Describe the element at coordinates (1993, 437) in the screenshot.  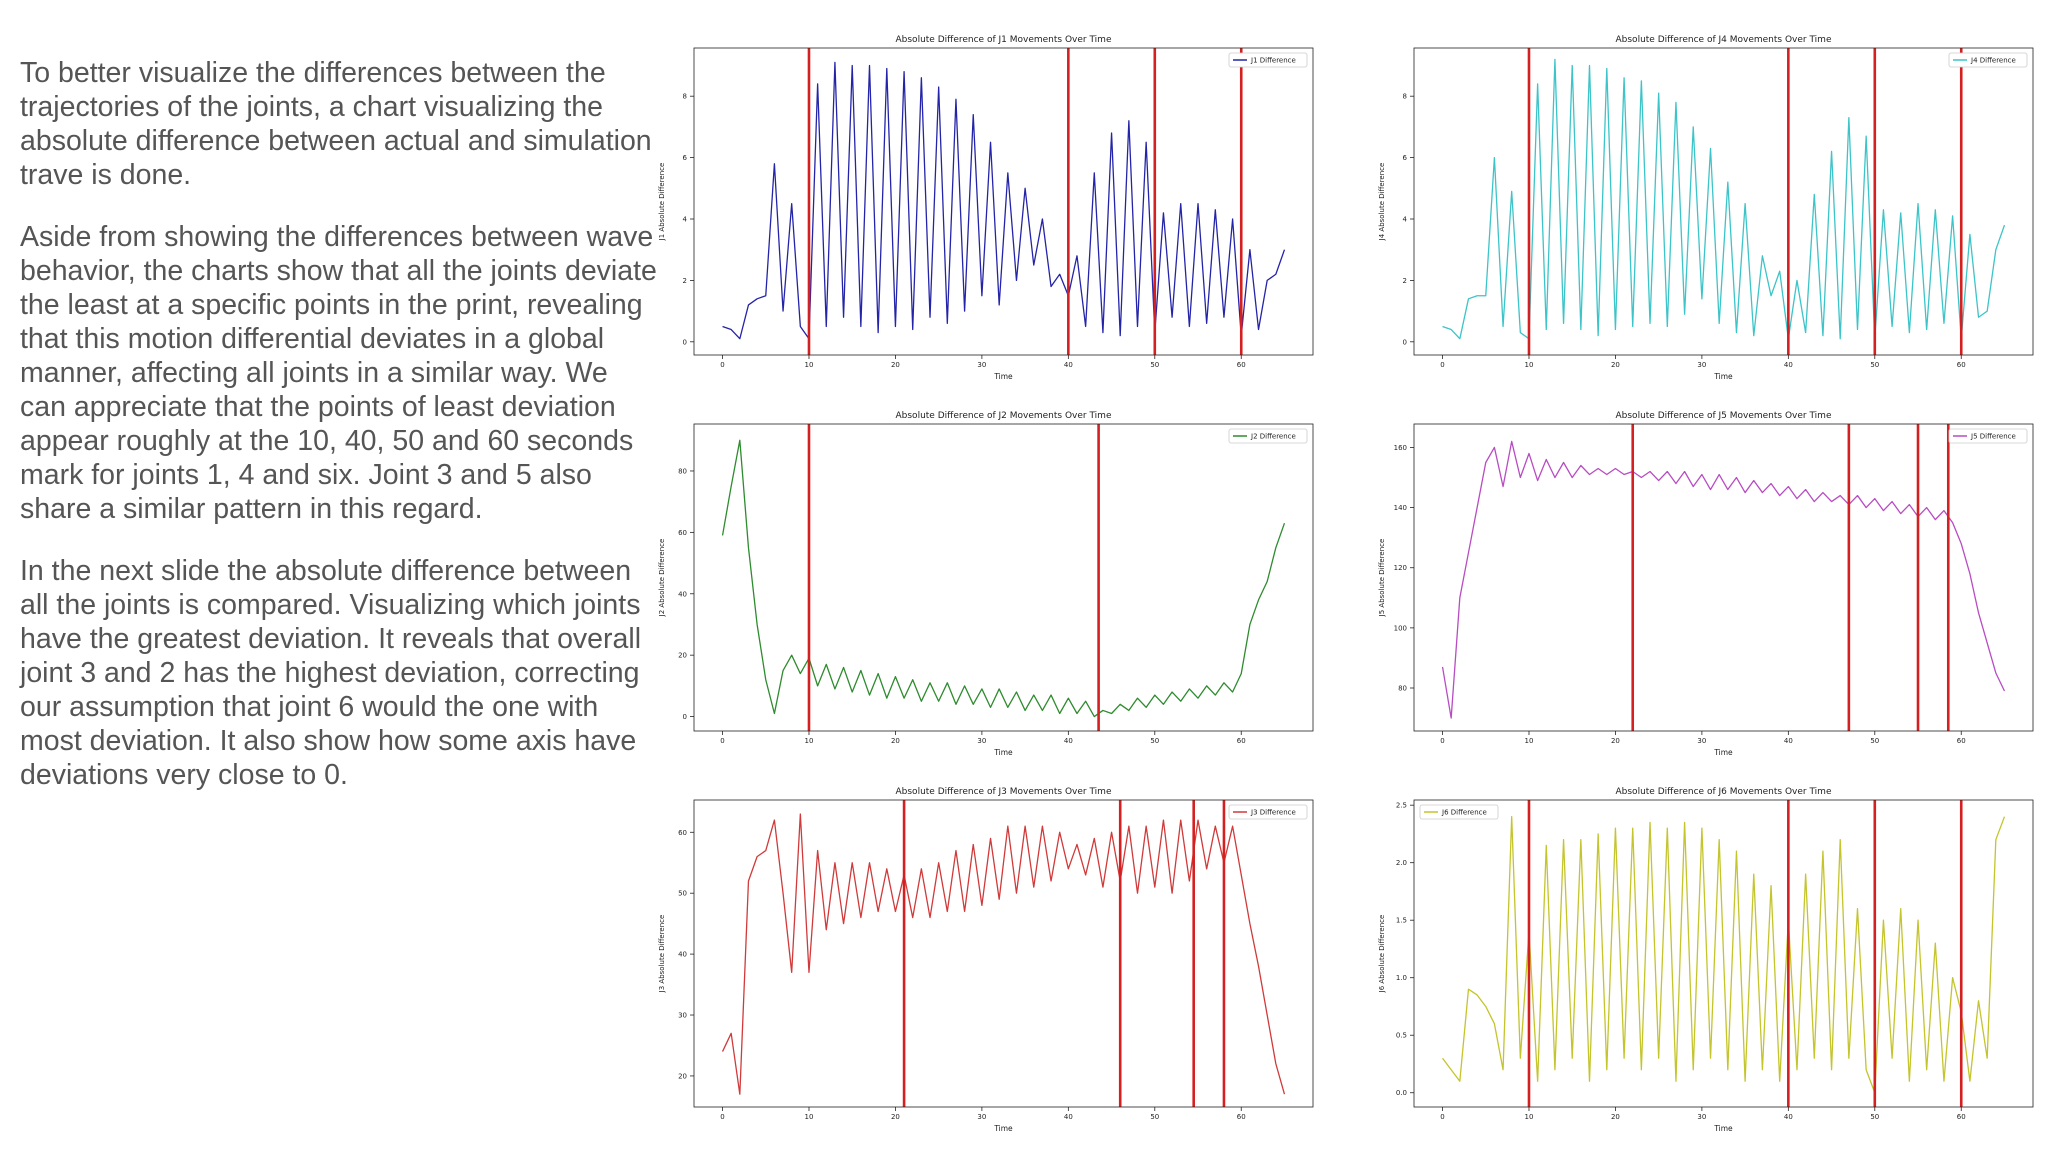
I see `legend-label: J5 Difference` at that location.